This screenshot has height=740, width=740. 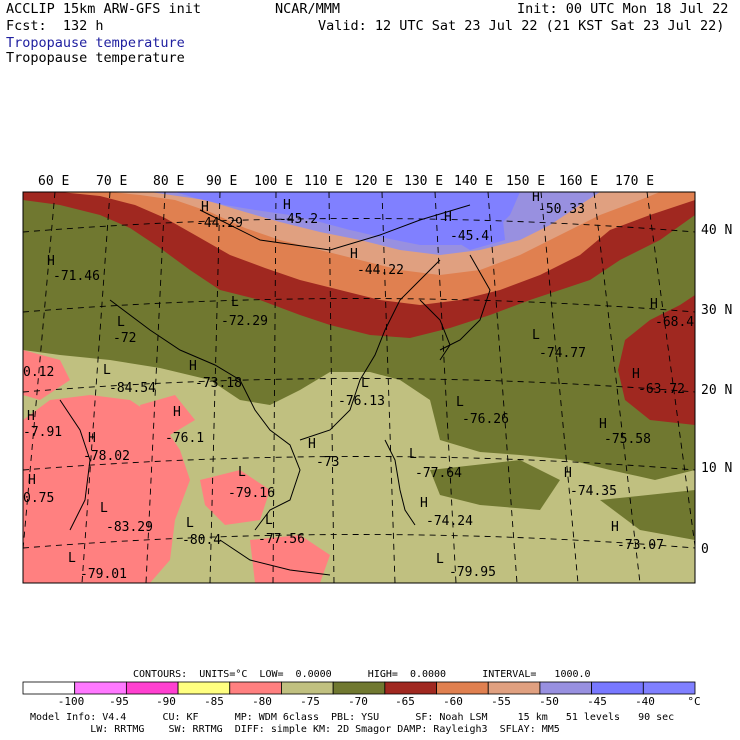 What do you see at coordinates (129, 527) in the screenshot?
I see `center-value: -83.29` at bounding box center [129, 527].